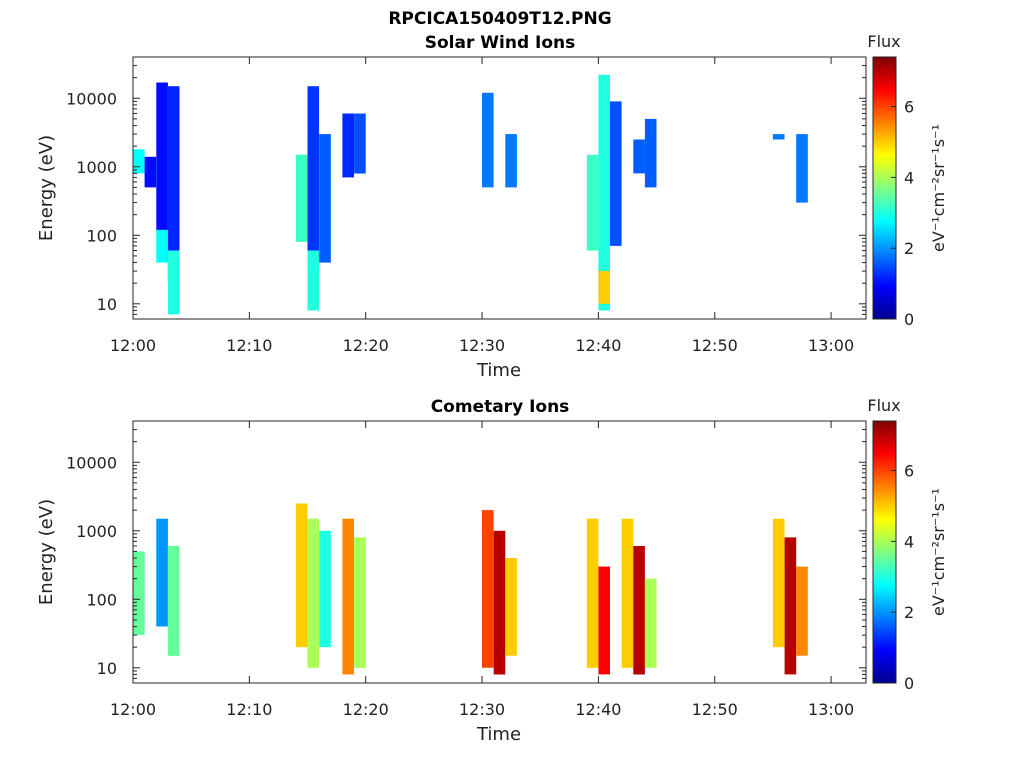 The width and height of the screenshot is (1024, 768). Describe the element at coordinates (500, 43) in the screenshot. I see `panel-title: Solar Wind Ions` at that location.